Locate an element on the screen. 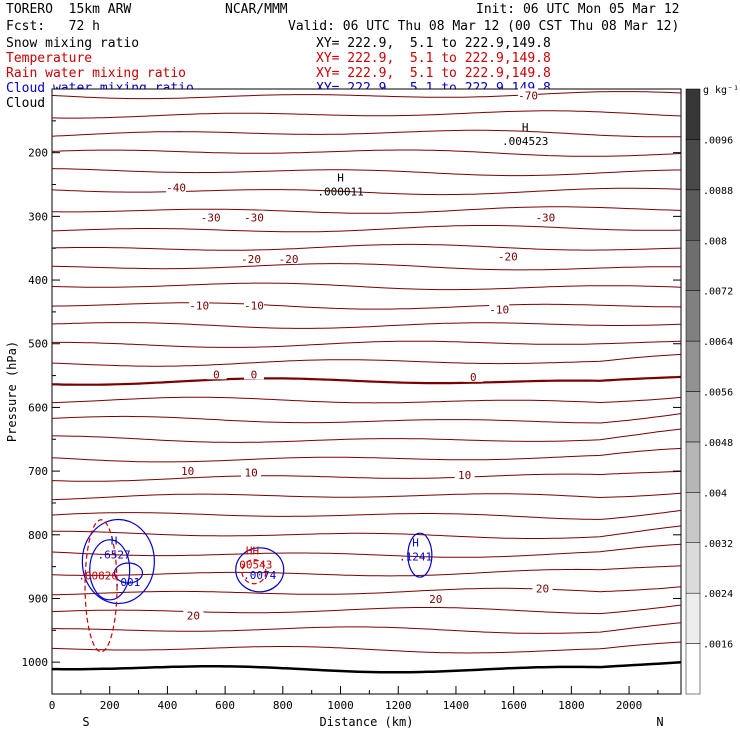 The image size is (740, 740). north-label: N is located at coordinates (659, 722).